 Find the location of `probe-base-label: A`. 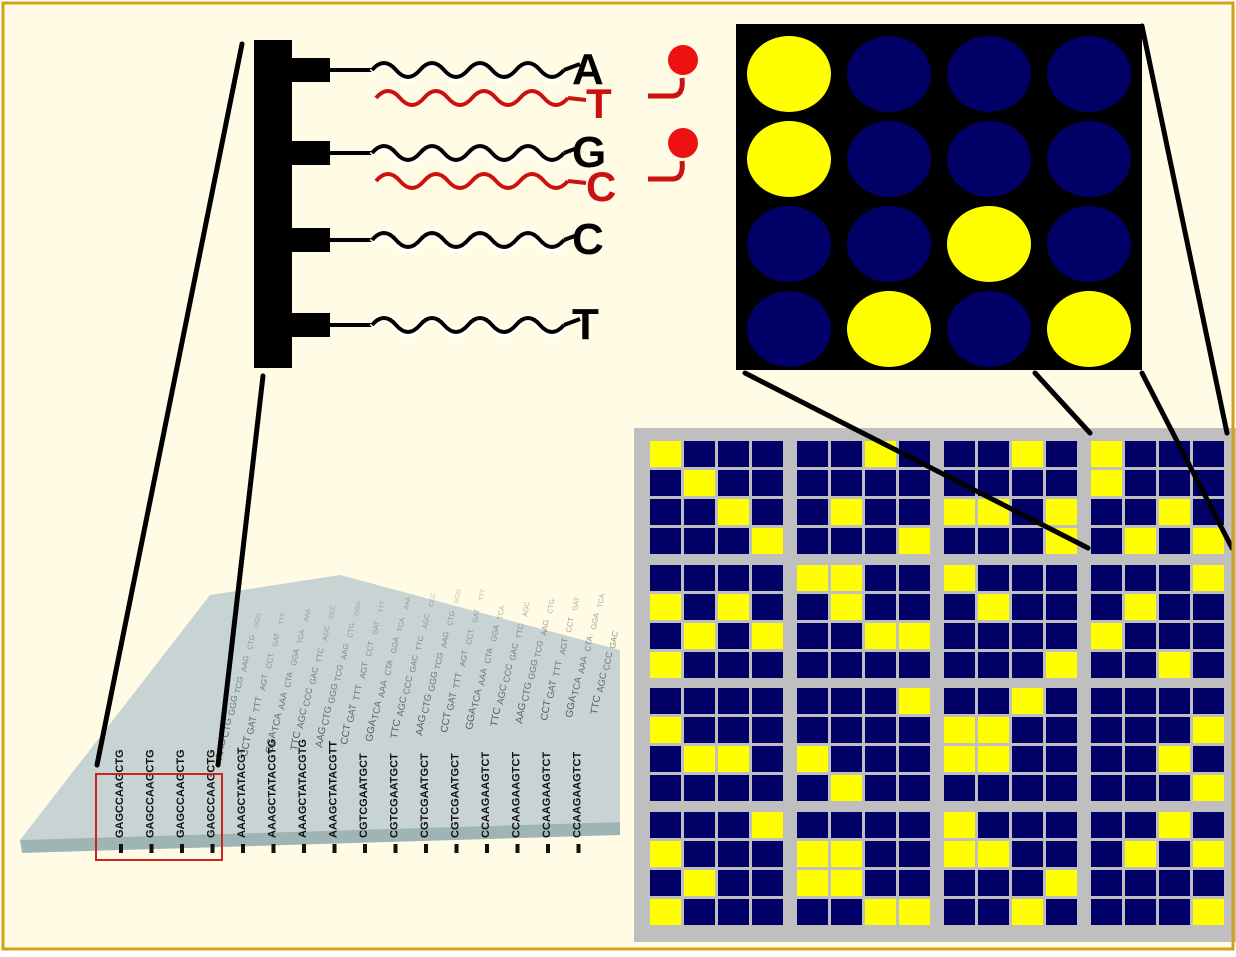

probe-base-label: A is located at coordinates (588, 69).